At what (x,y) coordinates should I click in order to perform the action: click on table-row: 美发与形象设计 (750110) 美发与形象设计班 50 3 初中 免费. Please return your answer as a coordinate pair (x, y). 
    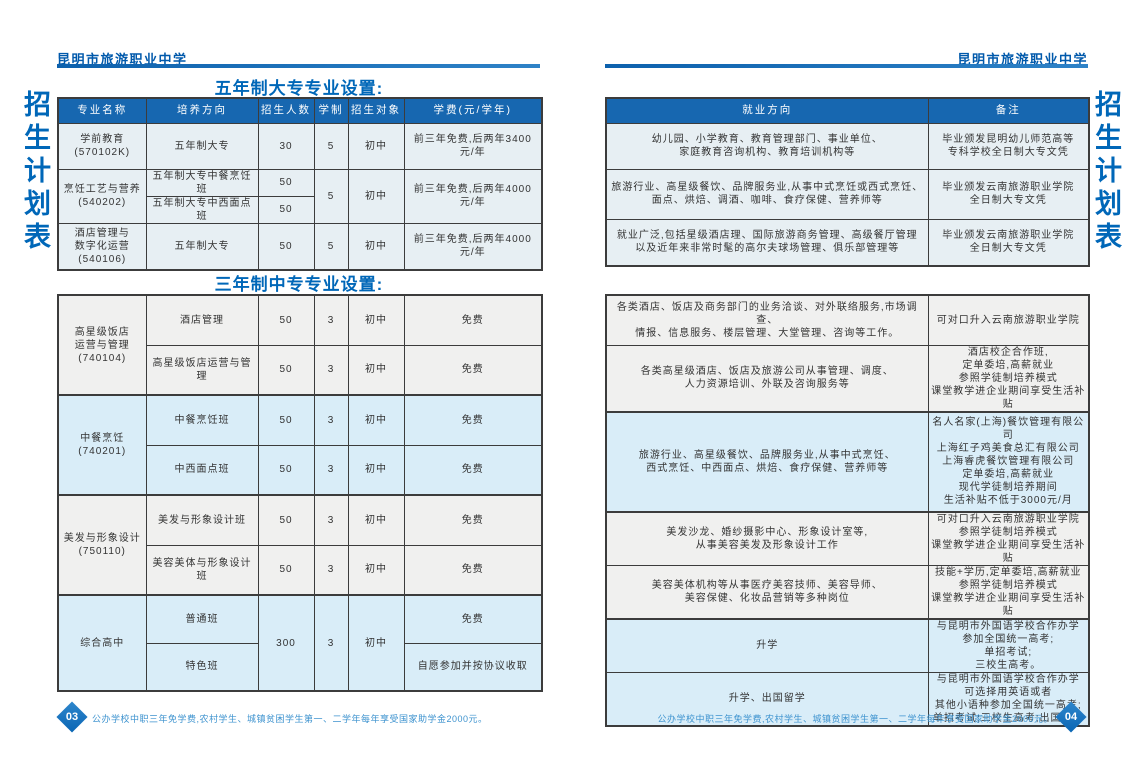
    Looking at the image, I should click on (300, 545).